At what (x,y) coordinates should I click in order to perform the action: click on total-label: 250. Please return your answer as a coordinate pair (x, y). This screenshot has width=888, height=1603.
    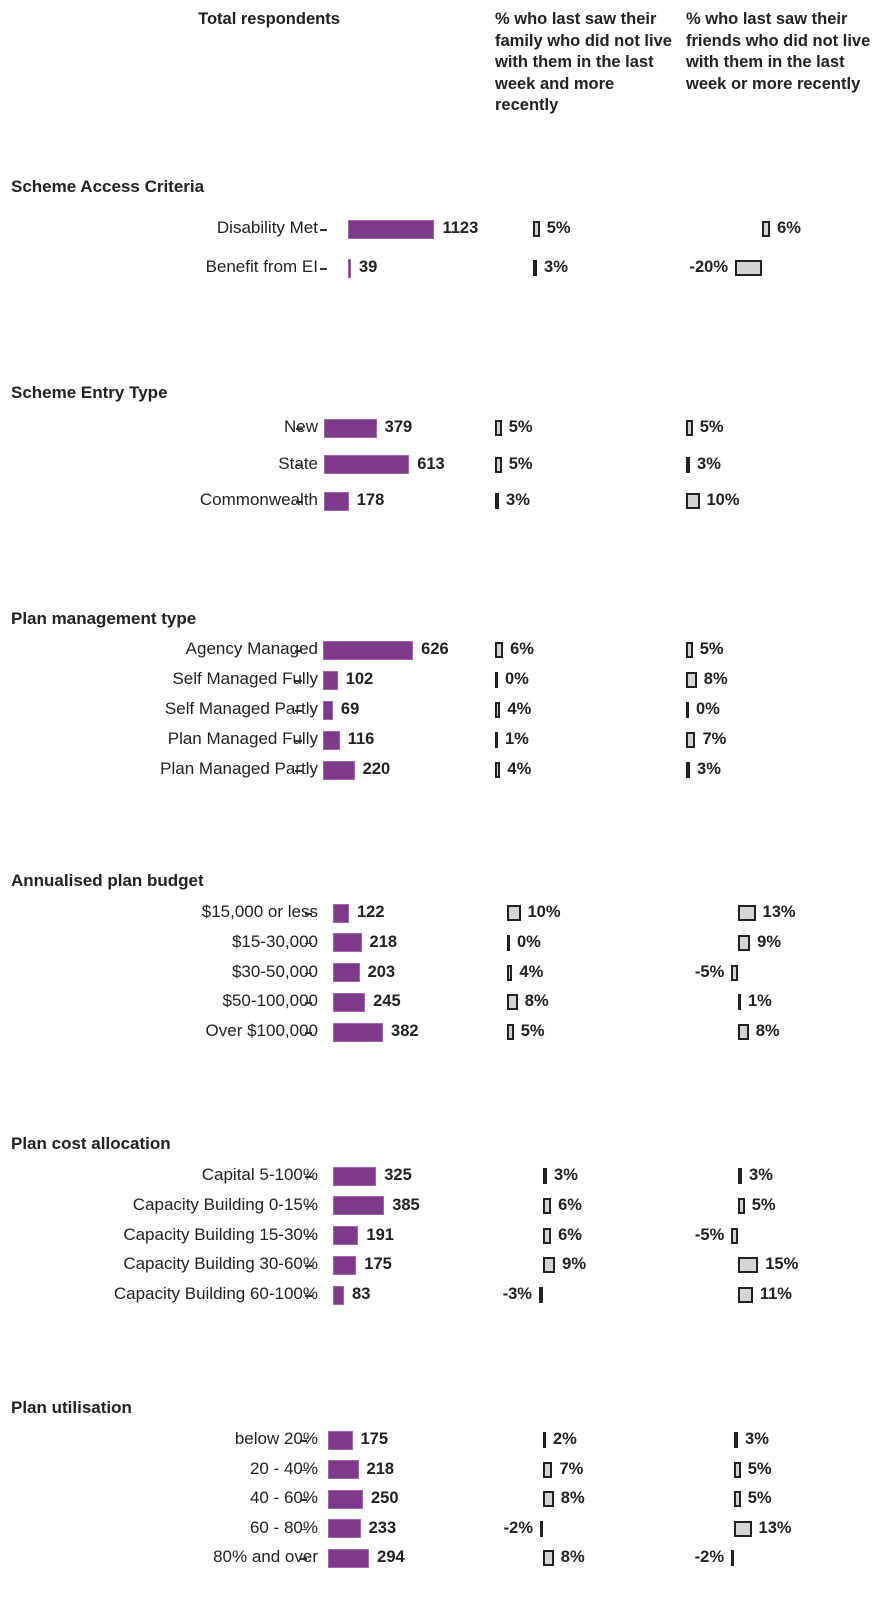
    Looking at the image, I should click on (385, 1498).